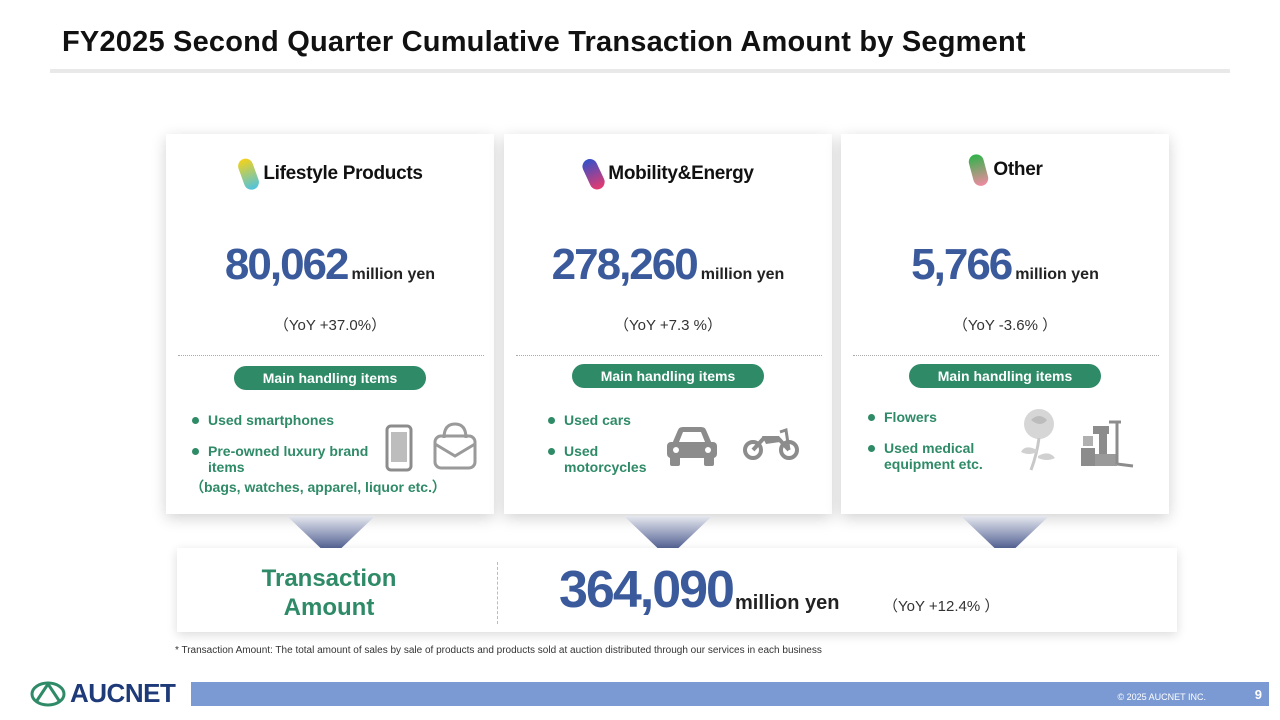 This screenshot has width=1280, height=720. What do you see at coordinates (1258, 694) in the screenshot?
I see `page-number: 9` at bounding box center [1258, 694].